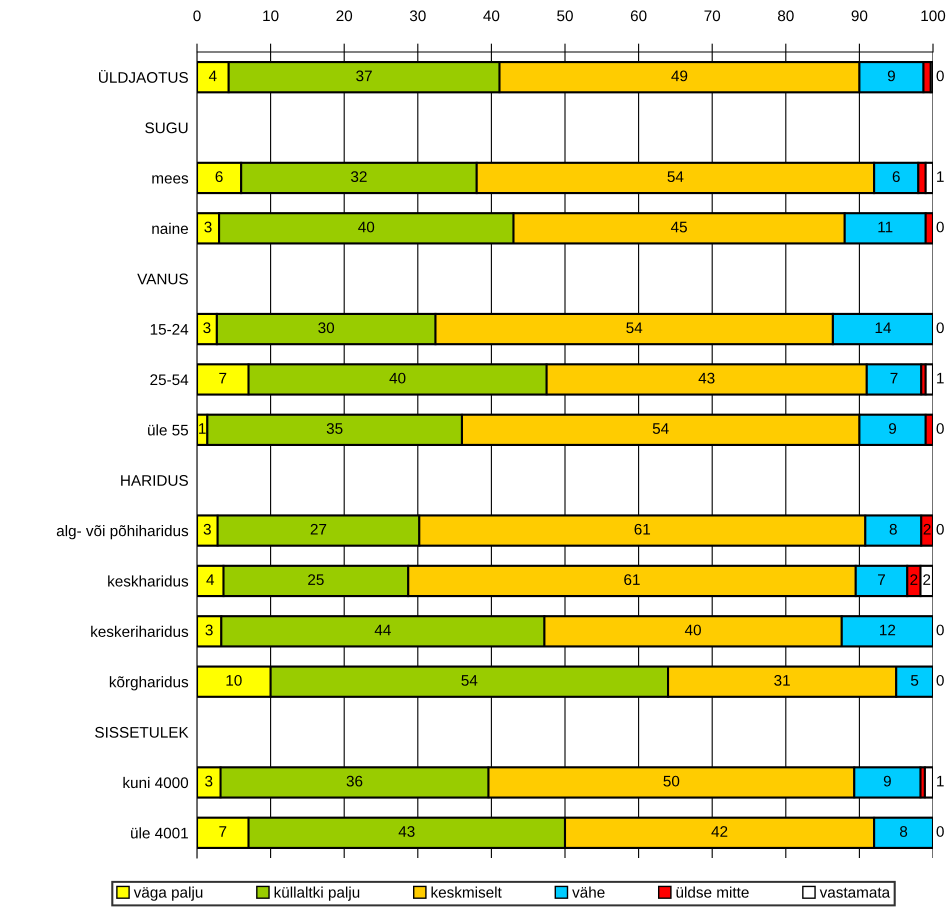  What do you see at coordinates (914, 680) in the screenshot?
I see `data-label: 5` at bounding box center [914, 680].